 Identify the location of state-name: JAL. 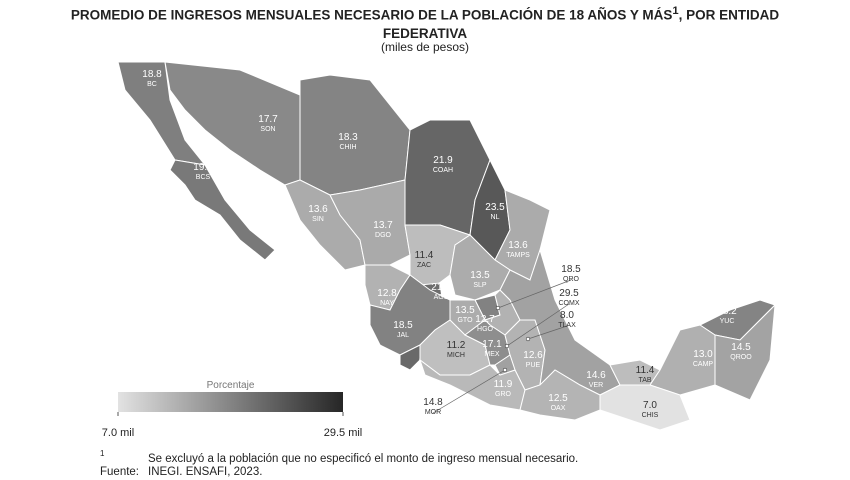
(403, 335).